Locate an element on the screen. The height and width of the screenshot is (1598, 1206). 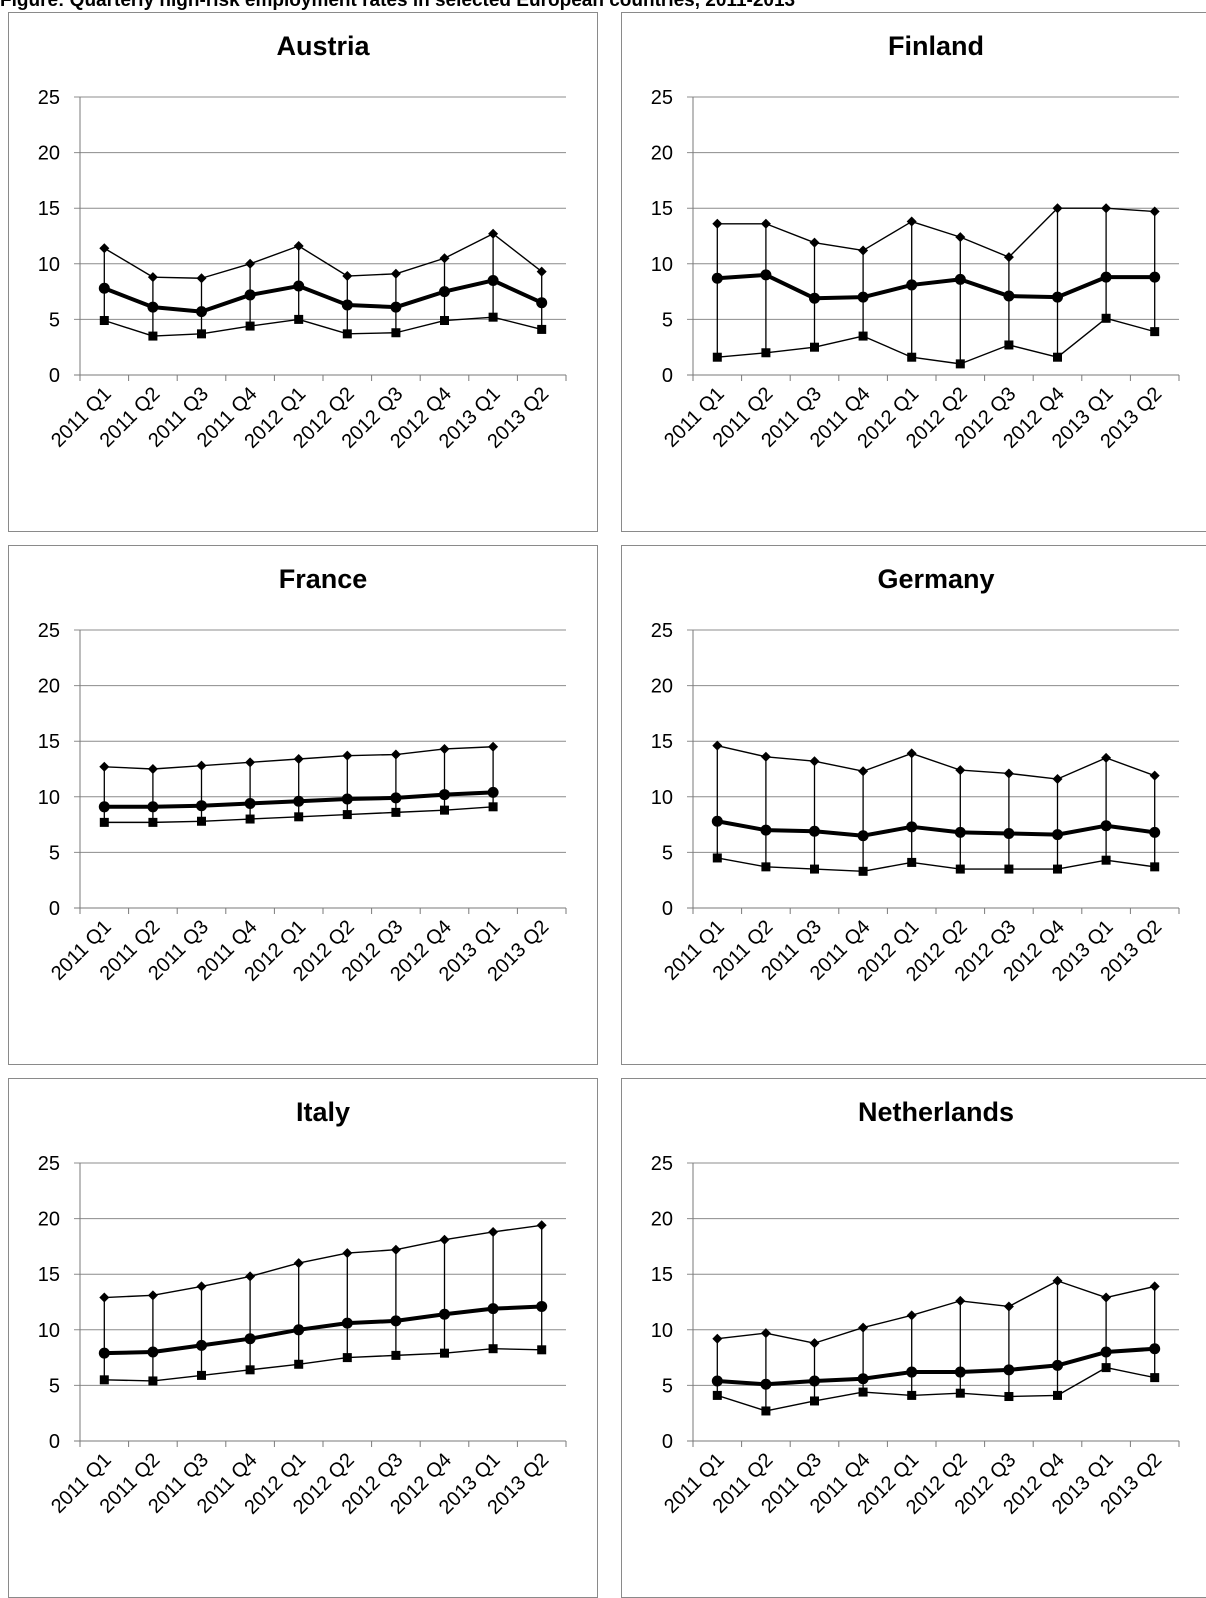
chart-title: Finland is located at coordinates (936, 46).